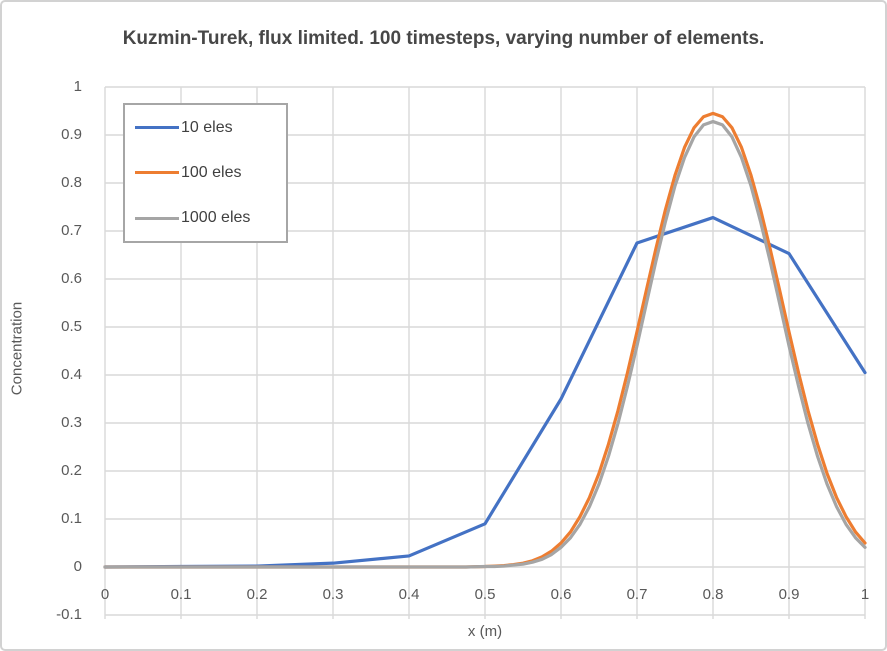  Describe the element at coordinates (211, 172) in the screenshot. I see `legend-label: 100 eles` at that location.